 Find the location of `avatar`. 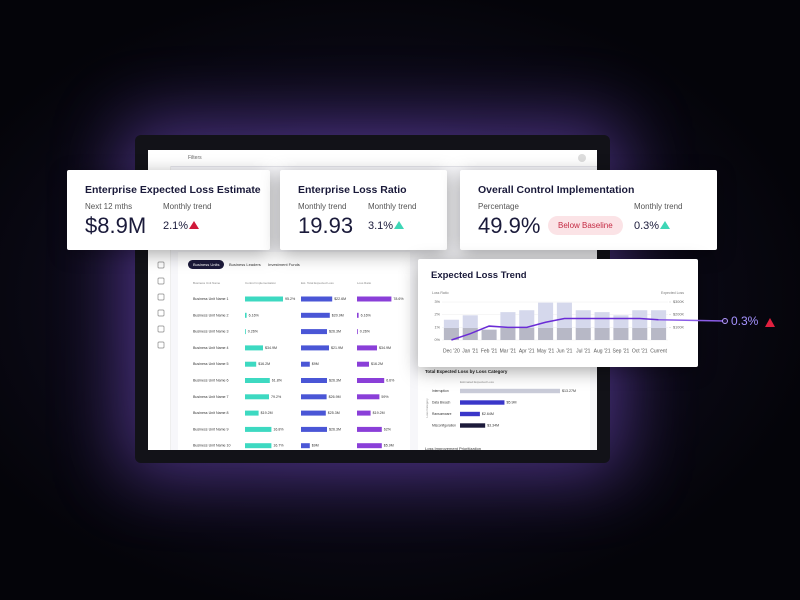

avatar is located at coordinates (582, 158).